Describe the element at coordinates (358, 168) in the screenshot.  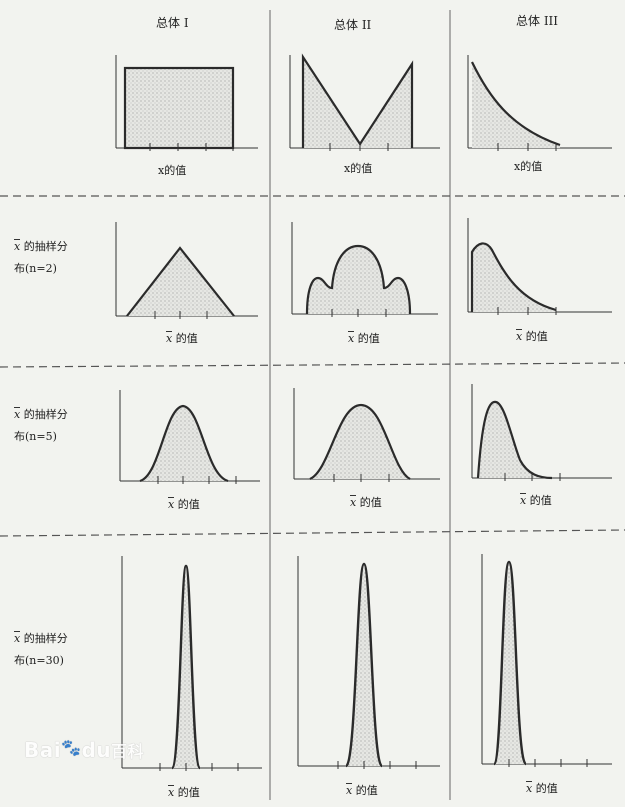
I see `population-2-x-label: x的值` at that location.